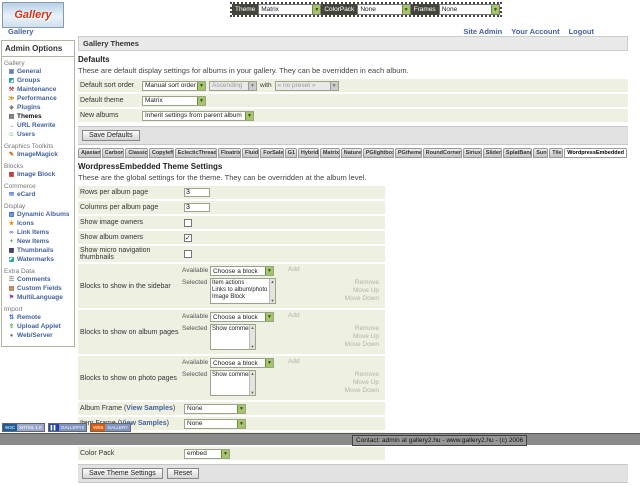 This screenshot has width=640, height=486. Describe the element at coordinates (240, 290) in the screenshot. I see `listbox-item: Links to album/photo peers` at that location.